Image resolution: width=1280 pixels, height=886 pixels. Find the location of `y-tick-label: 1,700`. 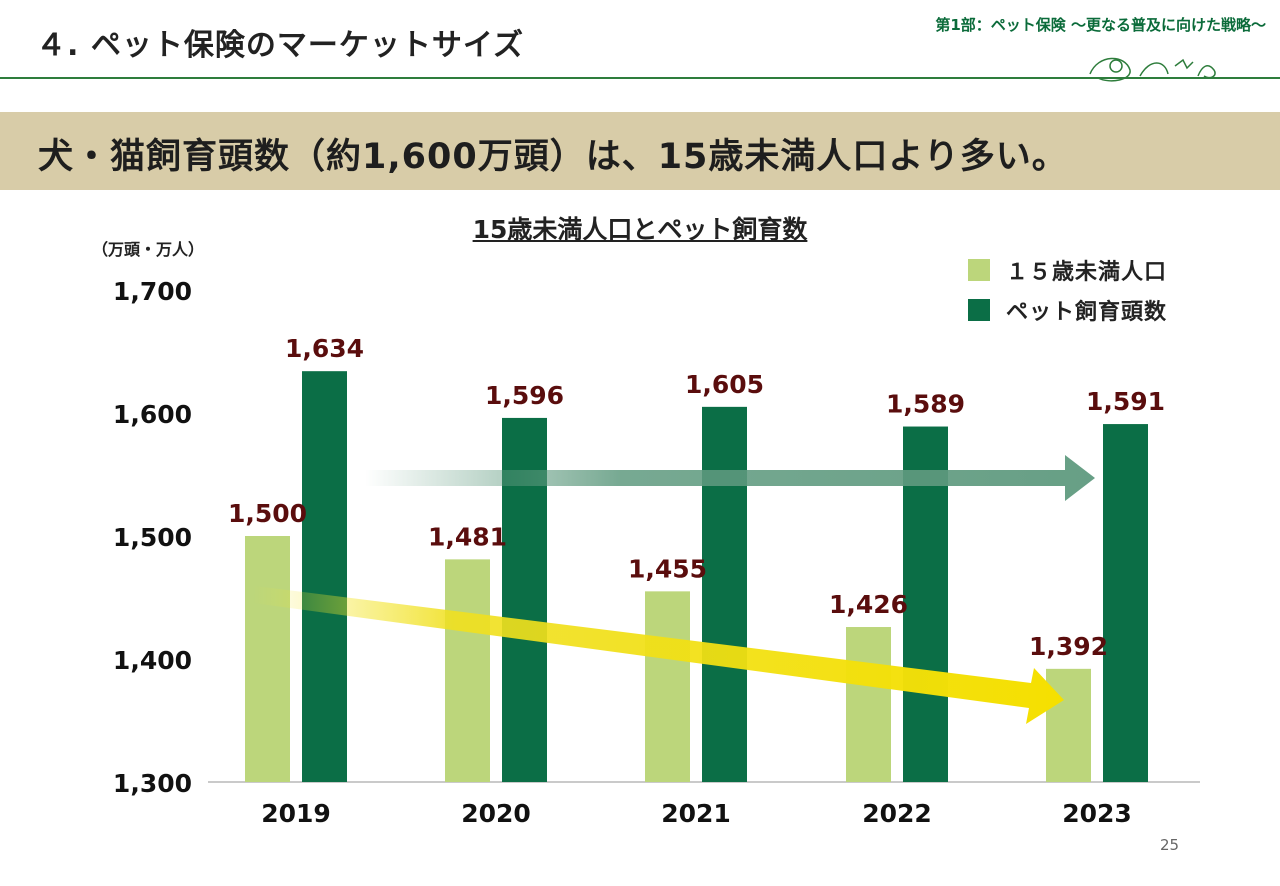

y-tick-label: 1,700 is located at coordinates (152, 291).